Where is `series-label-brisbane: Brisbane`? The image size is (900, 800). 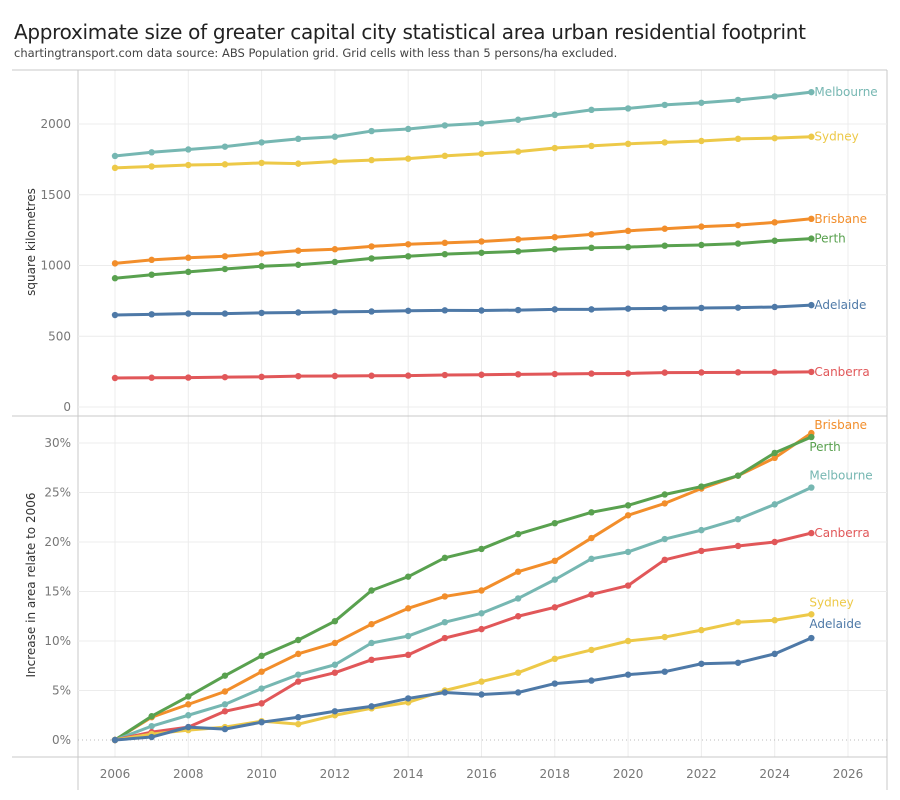 series-label-brisbane: Brisbane is located at coordinates (840, 425).